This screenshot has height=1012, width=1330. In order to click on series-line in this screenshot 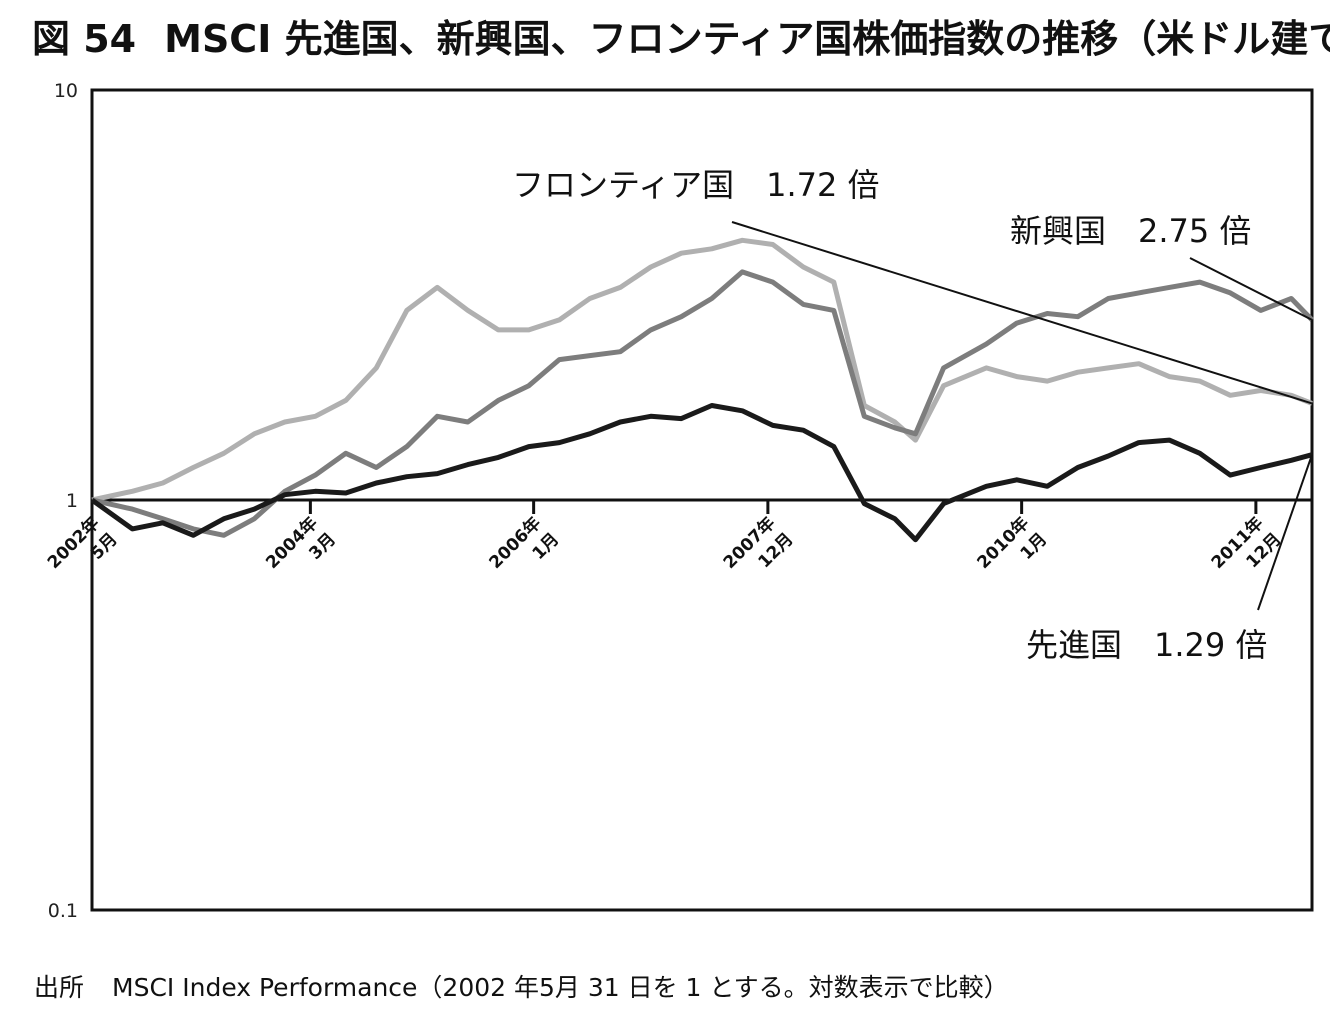, I will do `click(701, 473)`.